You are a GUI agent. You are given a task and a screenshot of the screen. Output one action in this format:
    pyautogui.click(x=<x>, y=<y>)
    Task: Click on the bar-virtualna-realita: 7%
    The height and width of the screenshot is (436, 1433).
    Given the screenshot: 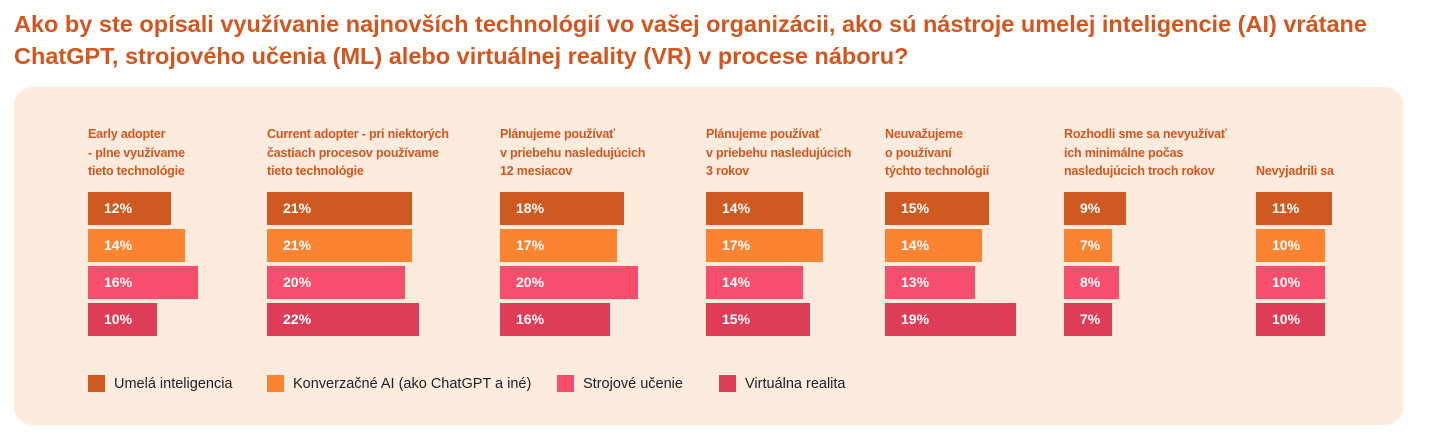 What is the action you would take?
    pyautogui.click(x=1088, y=319)
    